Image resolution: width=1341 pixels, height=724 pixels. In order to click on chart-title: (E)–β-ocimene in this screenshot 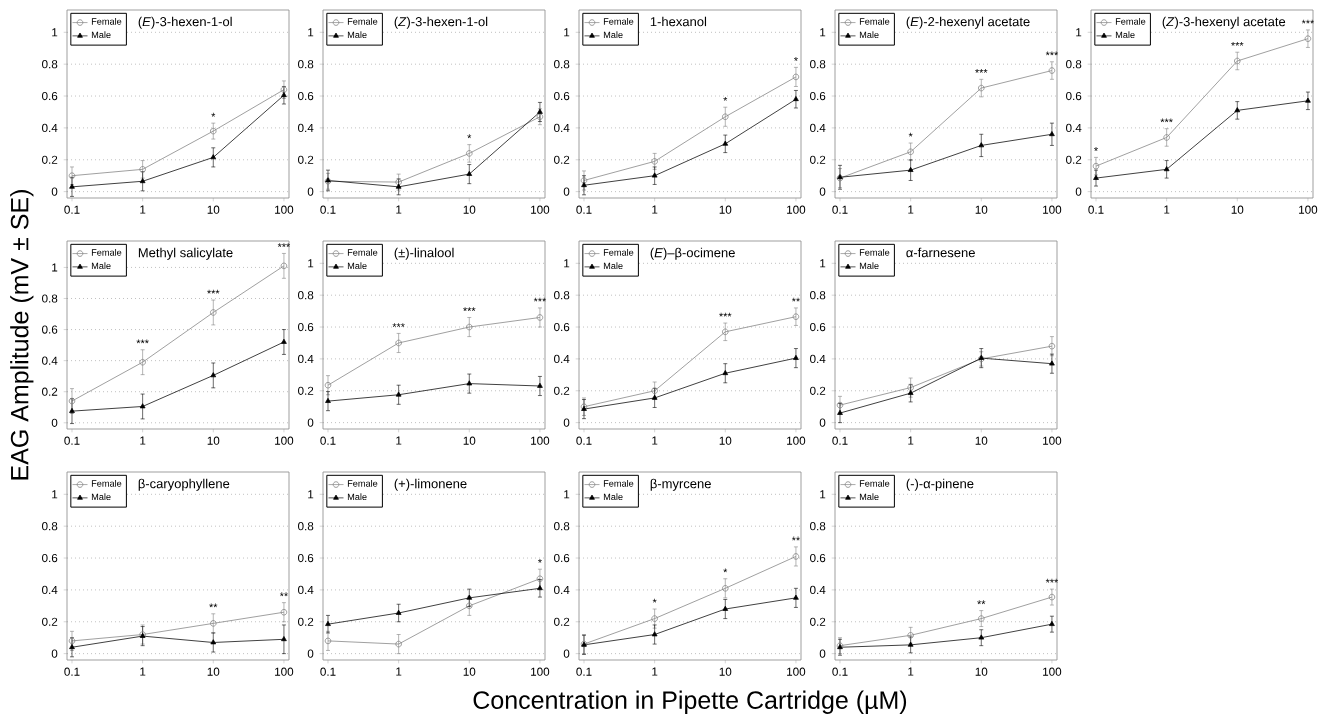, I will do `click(692, 253)`.